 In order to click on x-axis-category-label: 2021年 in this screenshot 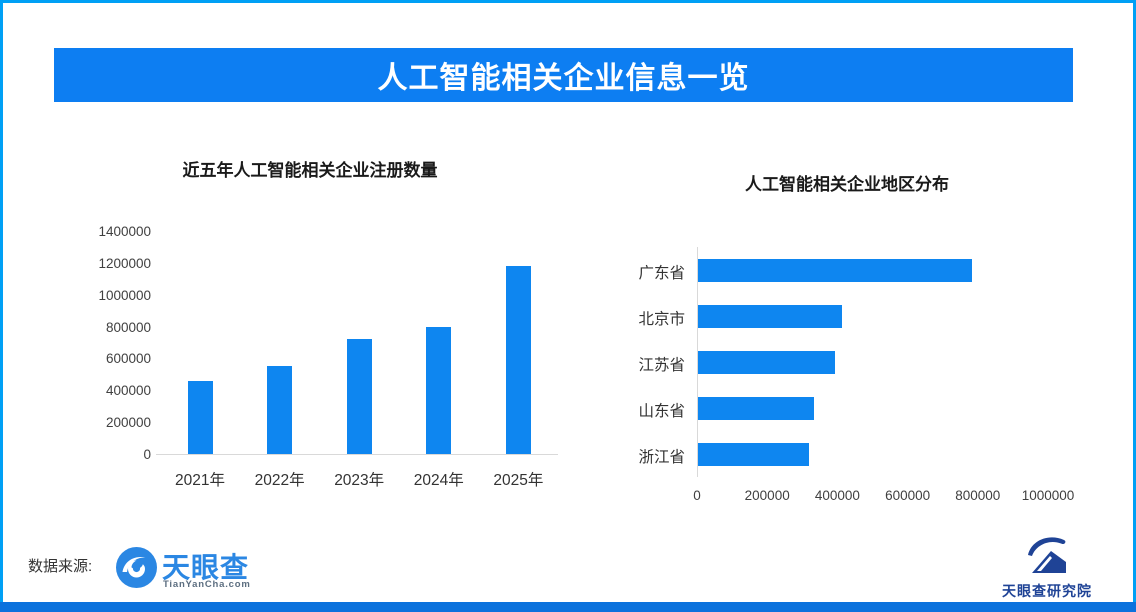, I will do `click(200, 480)`.